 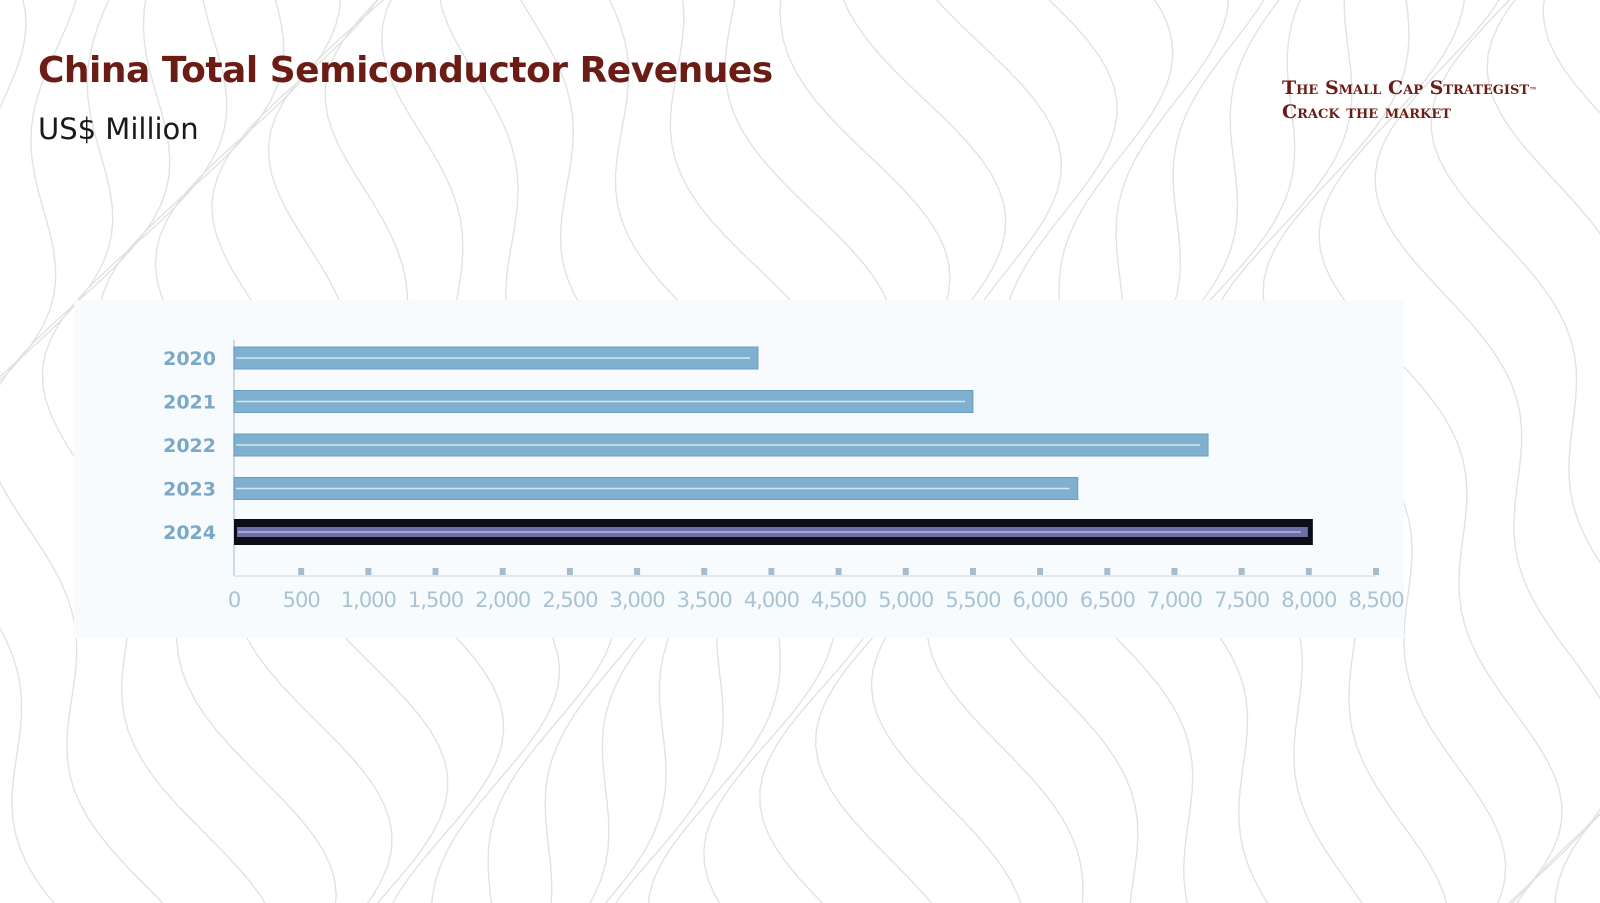 What do you see at coordinates (1375, 600) in the screenshot?
I see `x-tick-label: 8,500` at bounding box center [1375, 600].